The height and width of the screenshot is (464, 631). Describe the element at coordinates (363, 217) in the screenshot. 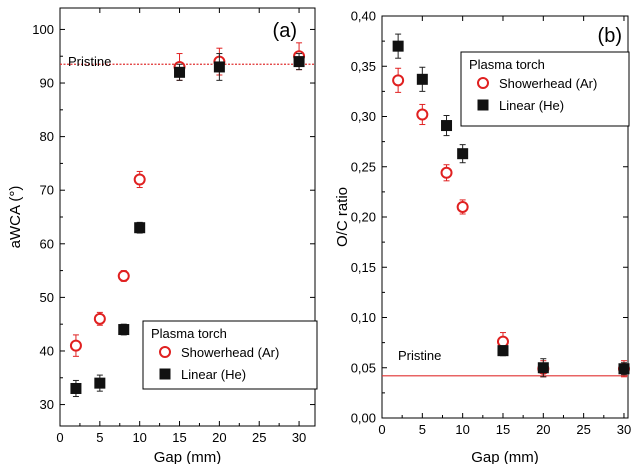

I see `y-tick-label: 0,20` at that location.